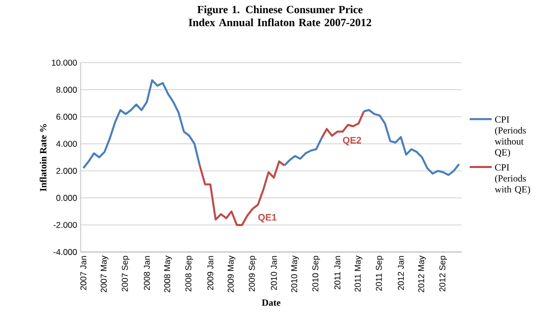 This screenshot has width=554, height=332. I want to click on x-tick-label: 2011 May, so click(358, 274).